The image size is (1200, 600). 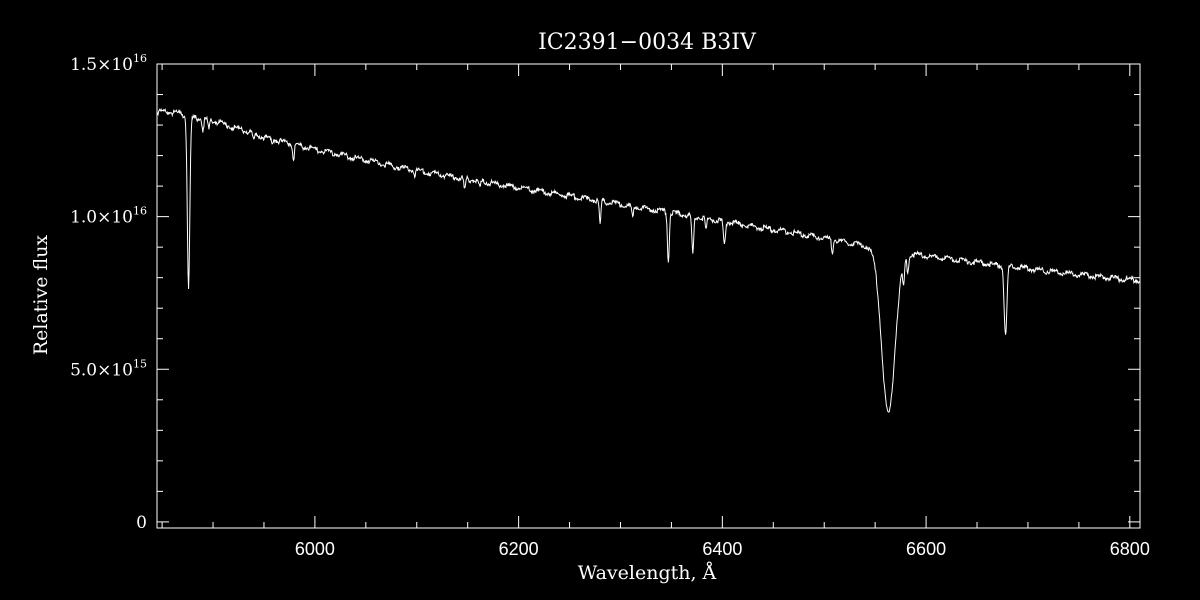 I want to click on x-tick-label: 6400, so click(x=722, y=549).